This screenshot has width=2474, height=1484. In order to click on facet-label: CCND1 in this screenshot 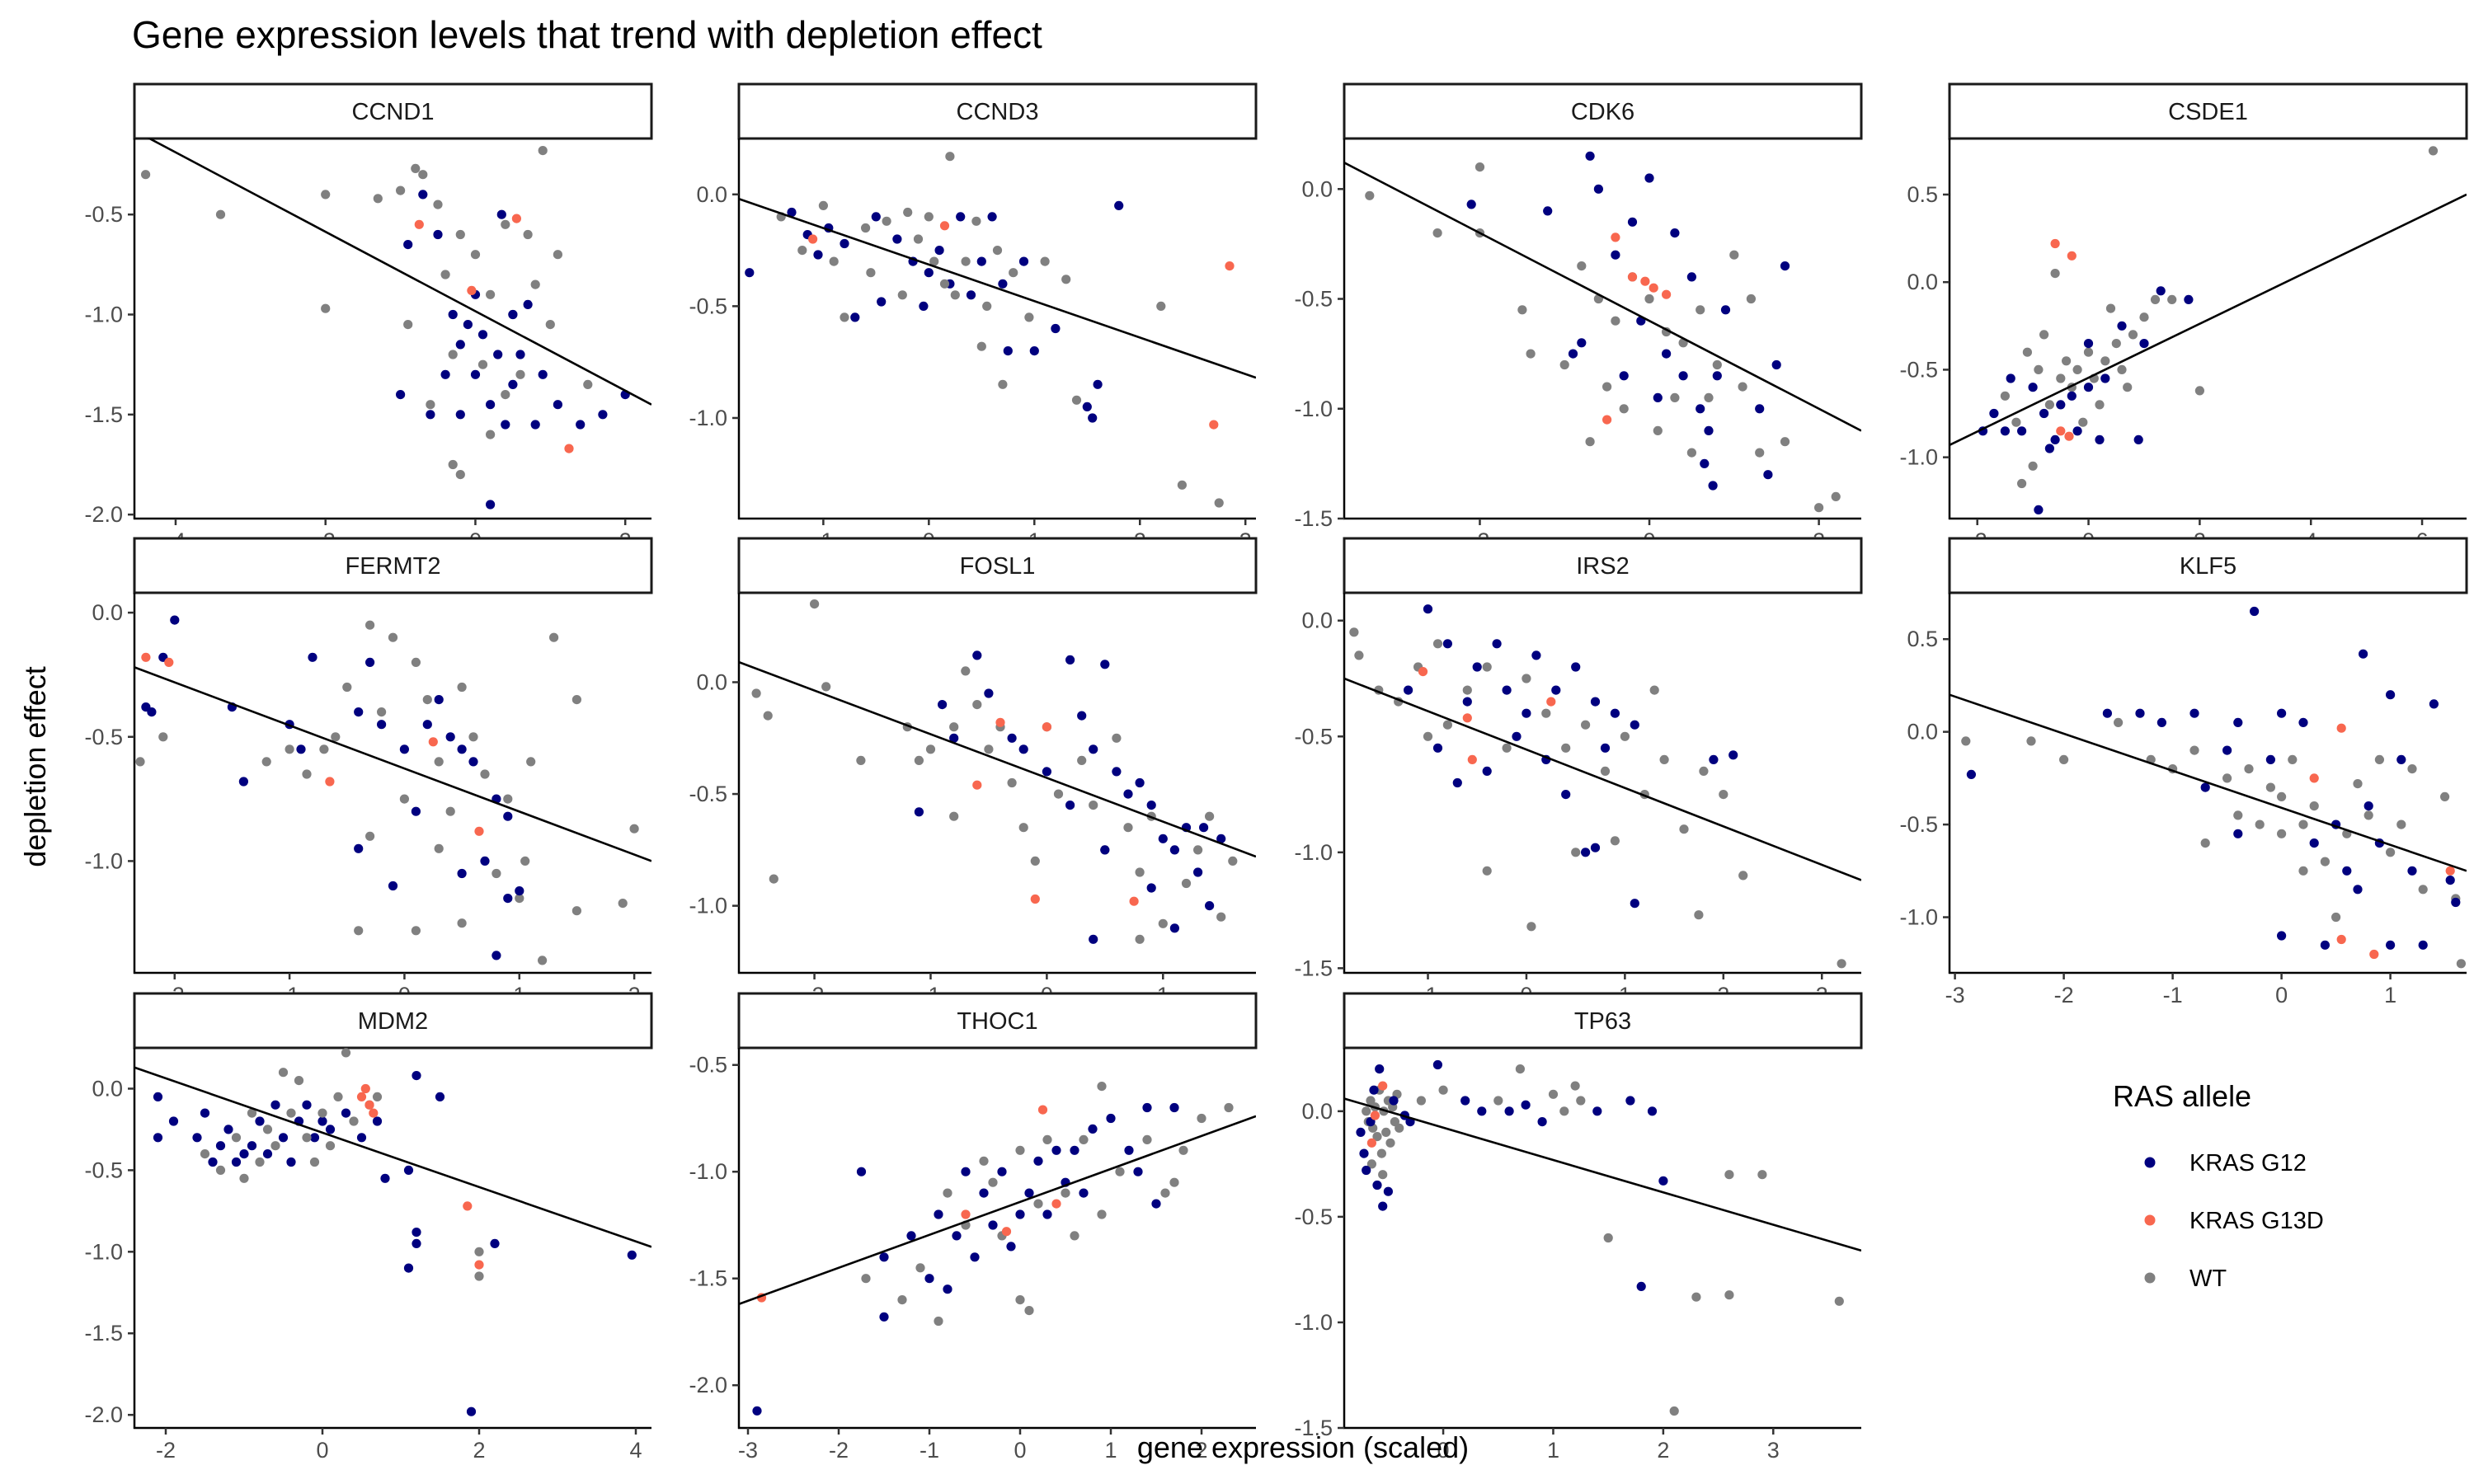, I will do `click(393, 112)`.